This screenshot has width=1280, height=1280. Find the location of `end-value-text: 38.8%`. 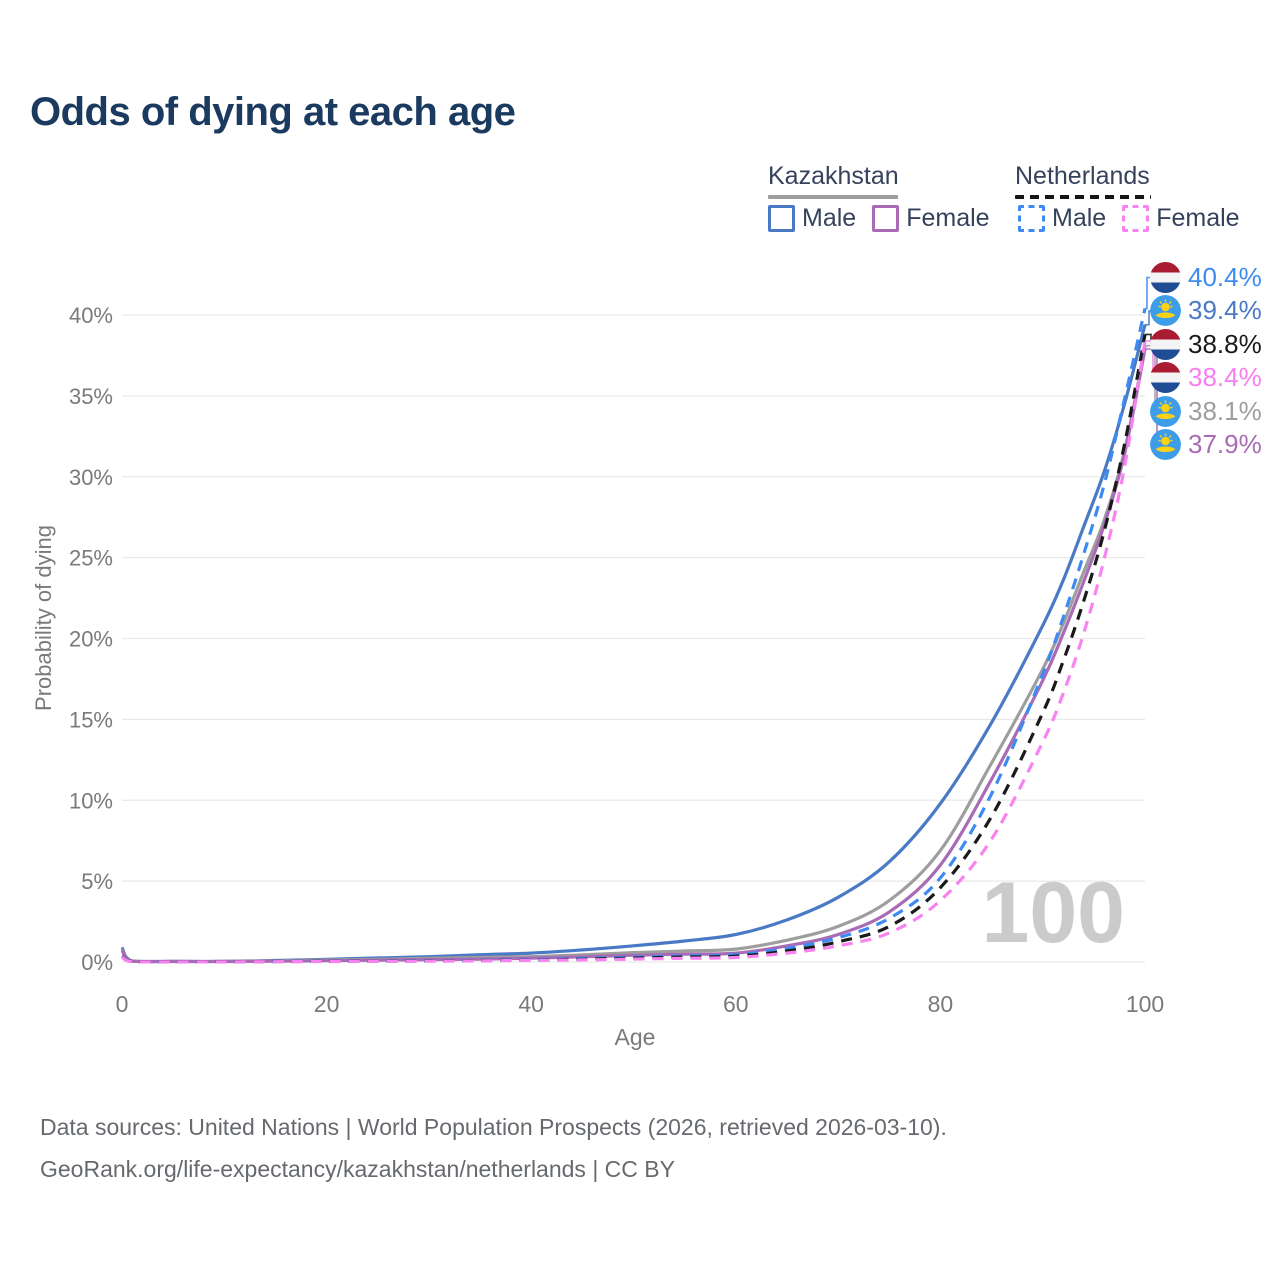

end-value-text: 38.8% is located at coordinates (1225, 343).